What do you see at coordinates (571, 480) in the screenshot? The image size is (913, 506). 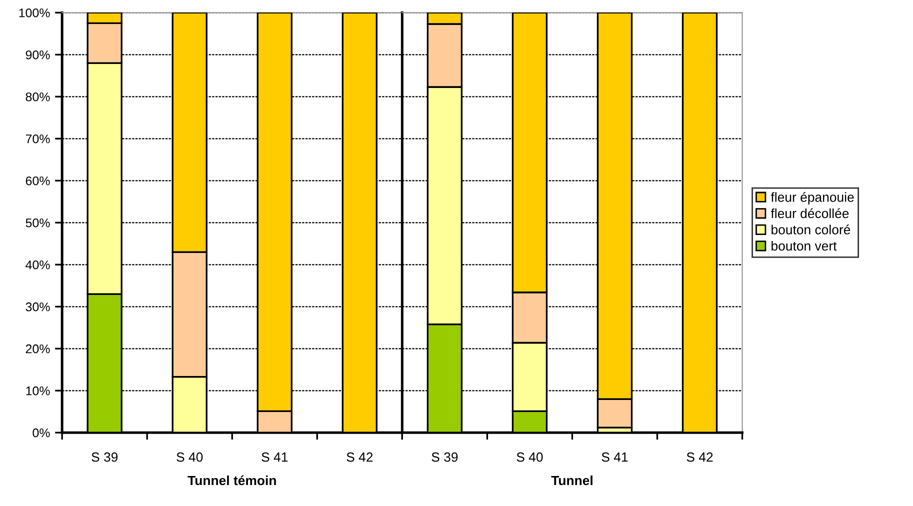 I see `x-axis-title: Tunnel` at bounding box center [571, 480].